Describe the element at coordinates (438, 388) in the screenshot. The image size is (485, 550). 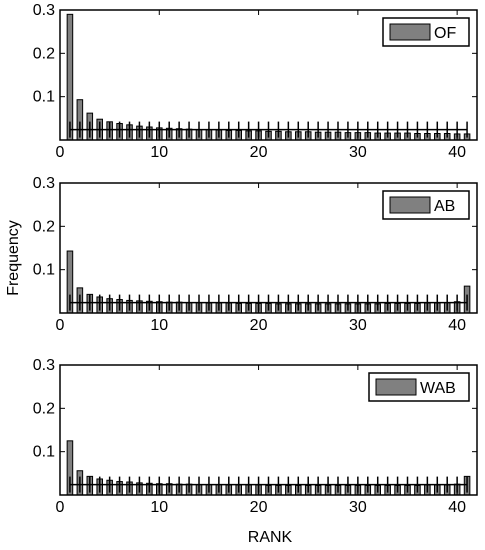
I see `legend-label: WAB` at that location.